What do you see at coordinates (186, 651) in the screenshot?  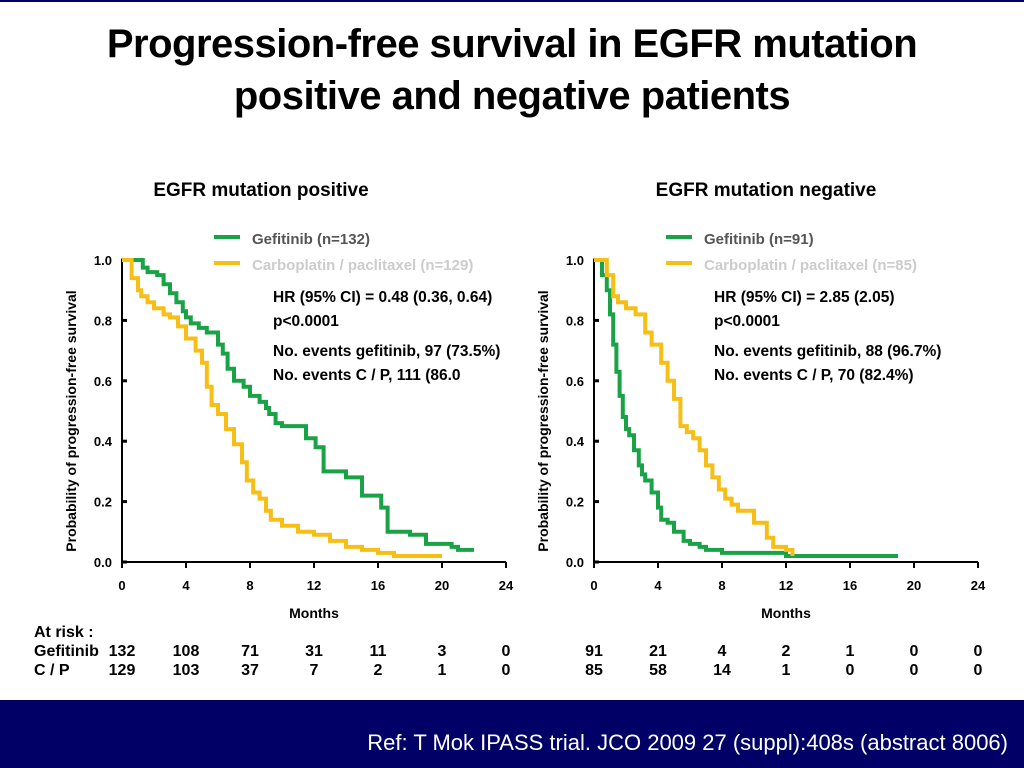 I see `pos-at-risk-0-1: 108` at bounding box center [186, 651].